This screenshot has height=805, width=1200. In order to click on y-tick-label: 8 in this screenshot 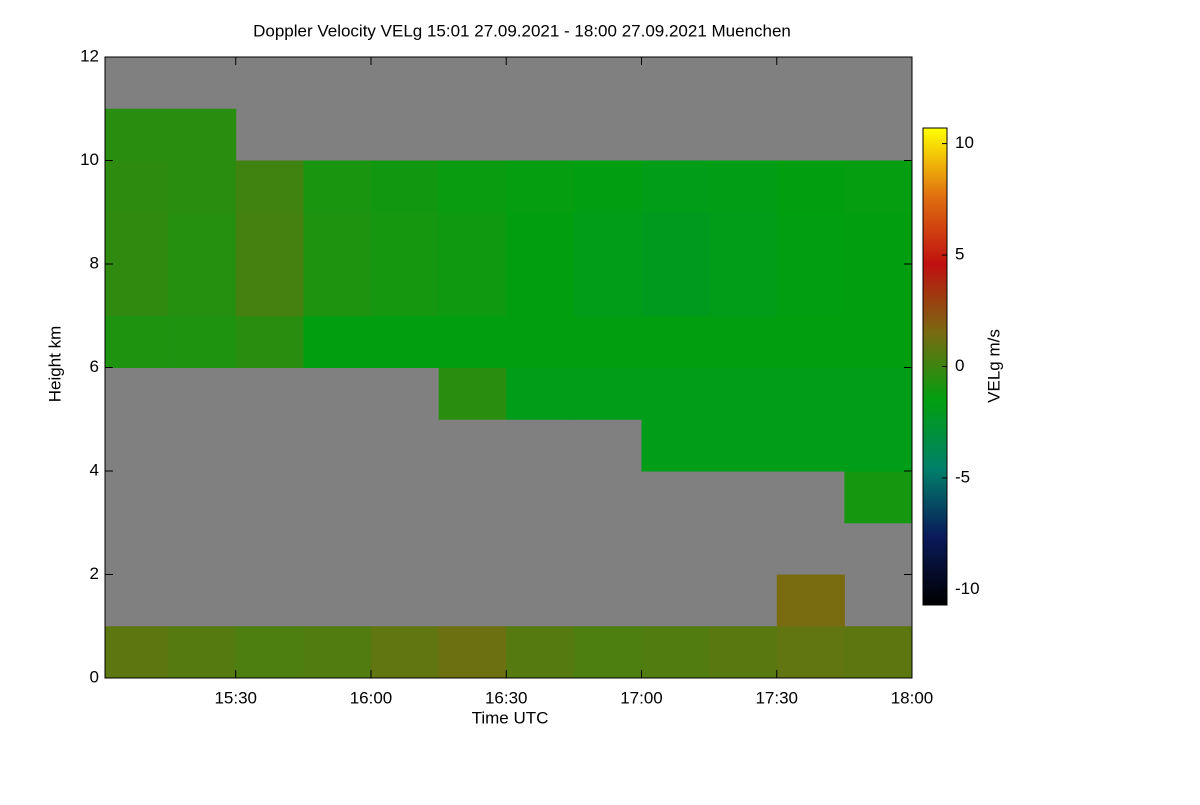, I will do `click(94, 262)`.